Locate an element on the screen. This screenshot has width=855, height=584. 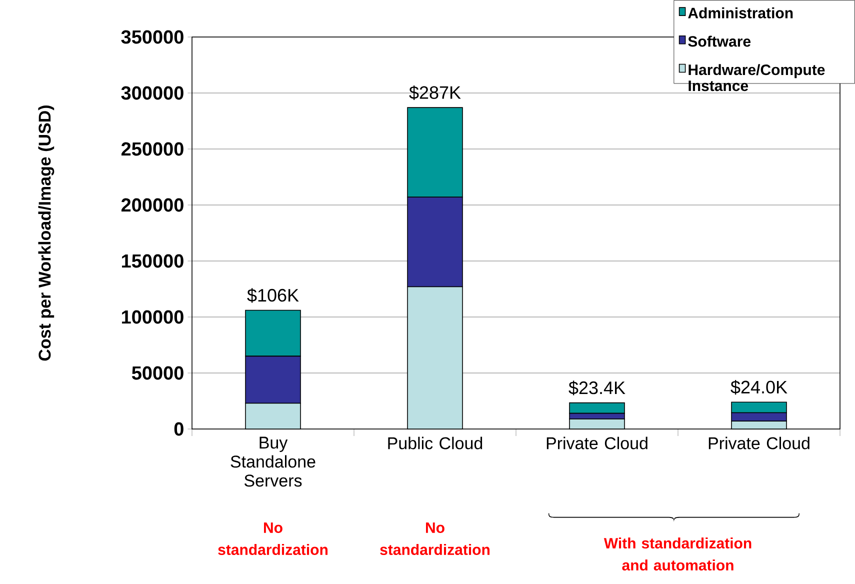
legend-label: Software is located at coordinates (719, 41).